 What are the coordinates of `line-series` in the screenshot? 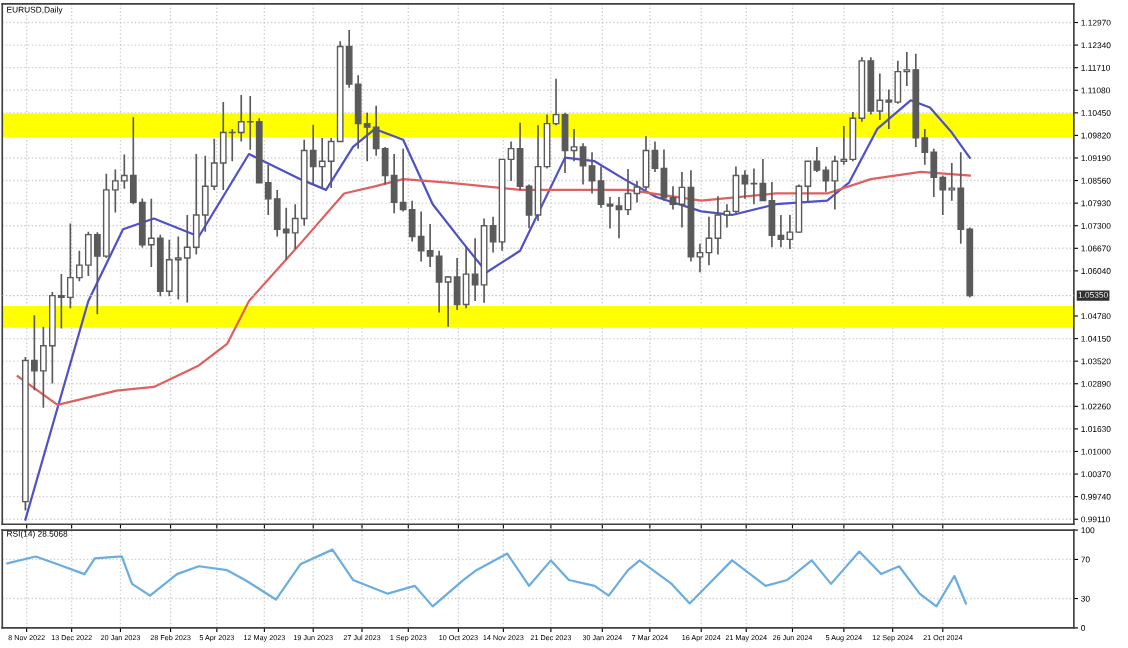 It's located at (487, 578).